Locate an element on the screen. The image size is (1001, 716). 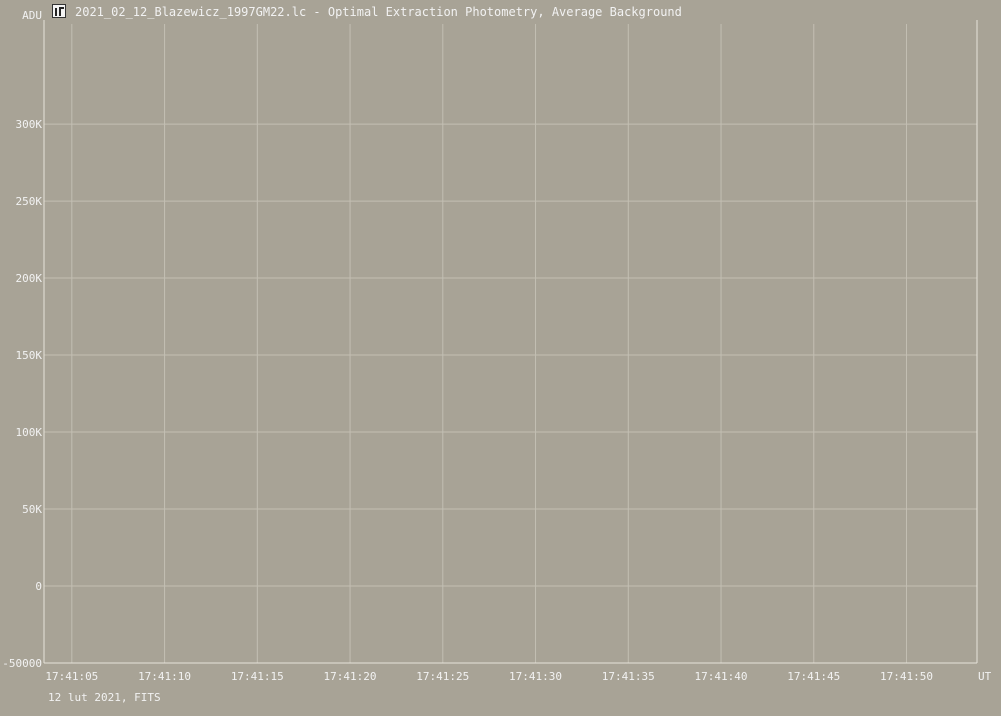
x-tick-label: 17:41:25 is located at coordinates (442, 676).